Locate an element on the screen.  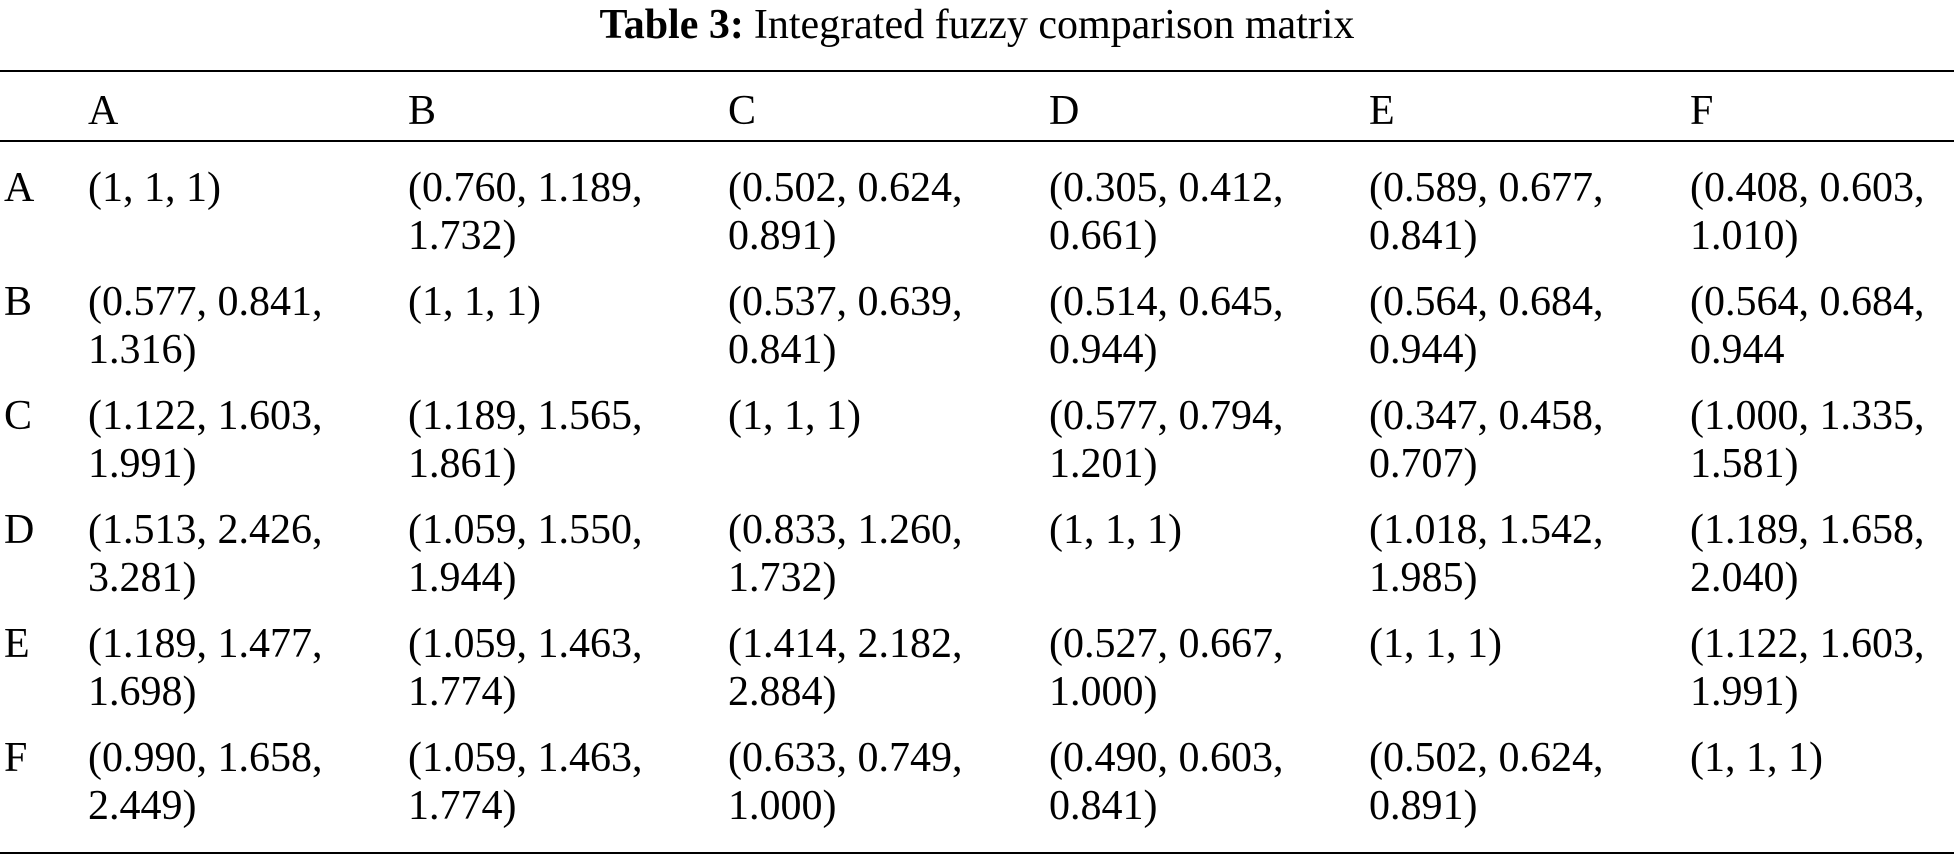
table-cell-f-e-line1: (0.502, 0.624, is located at coordinates (1486, 758).